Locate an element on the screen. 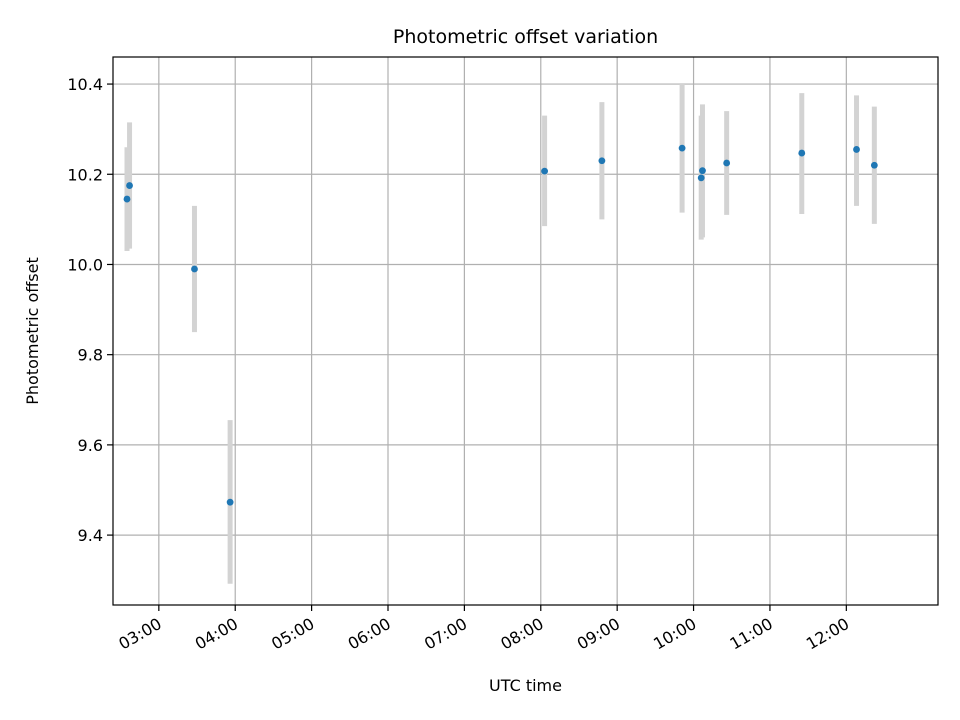 This screenshot has width=960, height=720. y-tick-label: 9.6 is located at coordinates (90, 445).